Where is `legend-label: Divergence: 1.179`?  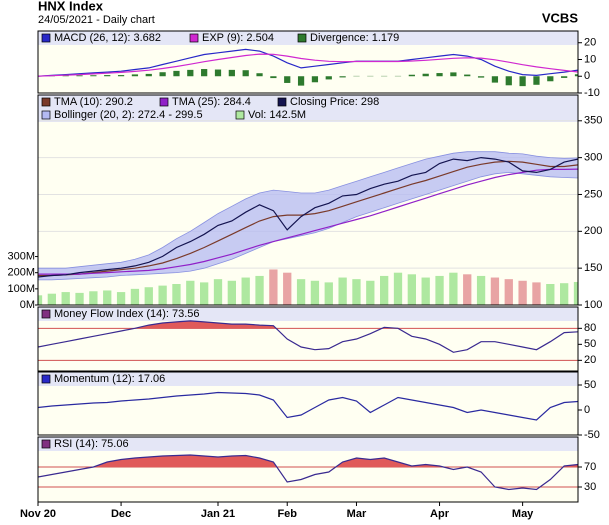
legend-label: Divergence: 1.179 is located at coordinates (354, 38).